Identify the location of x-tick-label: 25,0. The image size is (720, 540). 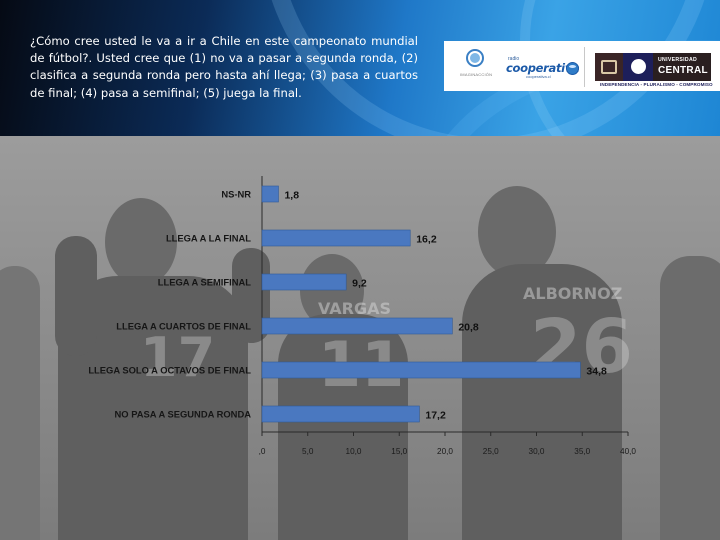
(491, 451).